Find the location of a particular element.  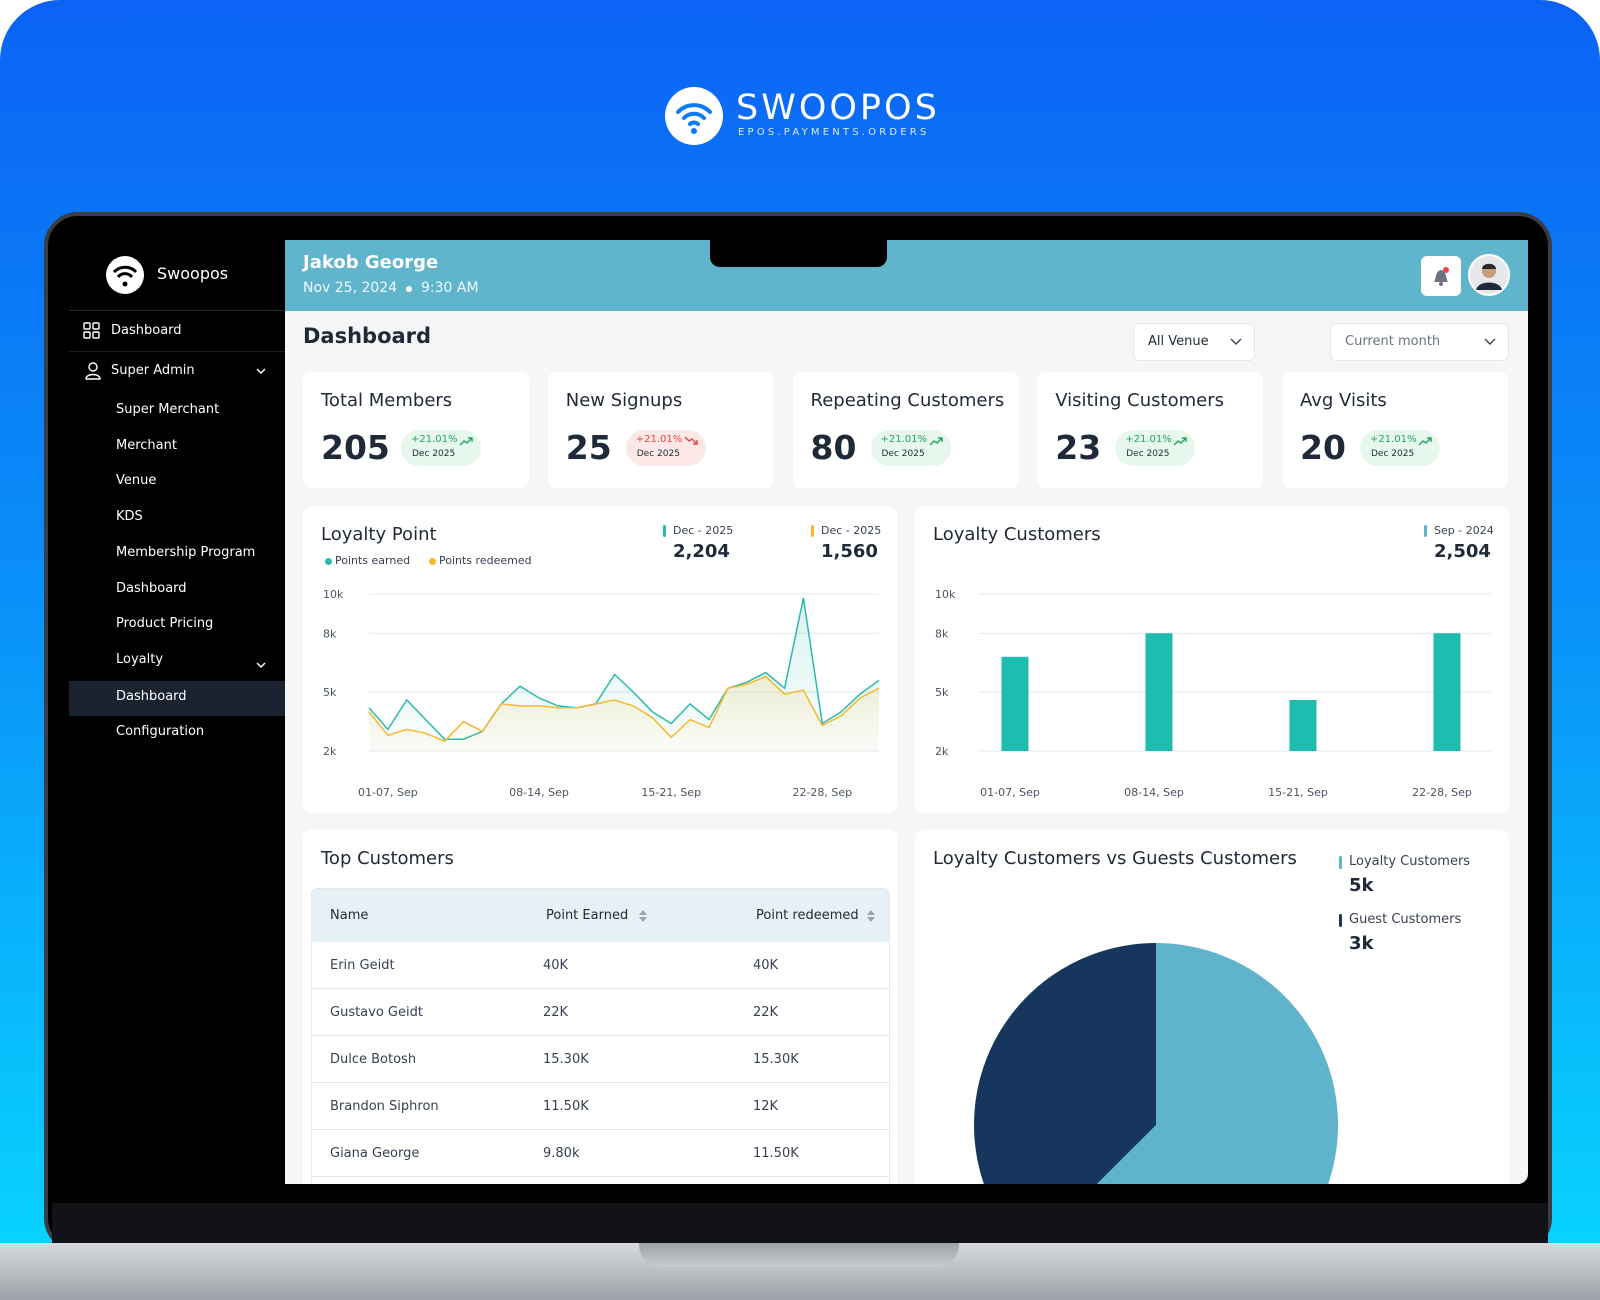

stat-title: Repeating Customers is located at coordinates (907, 400).